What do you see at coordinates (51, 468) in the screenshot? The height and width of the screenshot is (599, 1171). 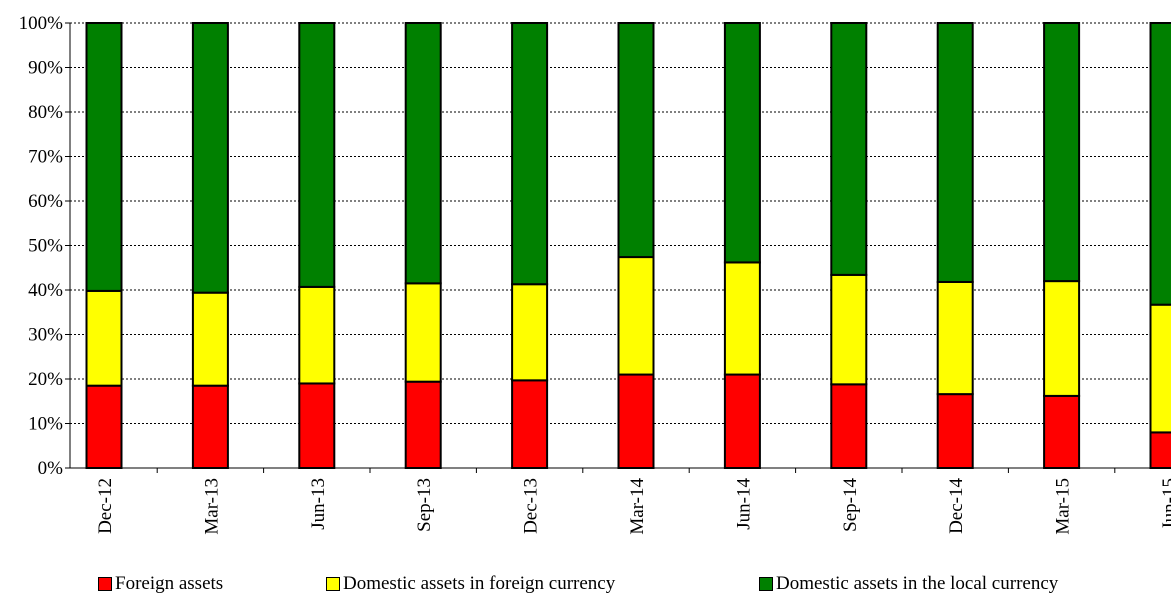 I see `y-tick-label: 0%` at bounding box center [51, 468].